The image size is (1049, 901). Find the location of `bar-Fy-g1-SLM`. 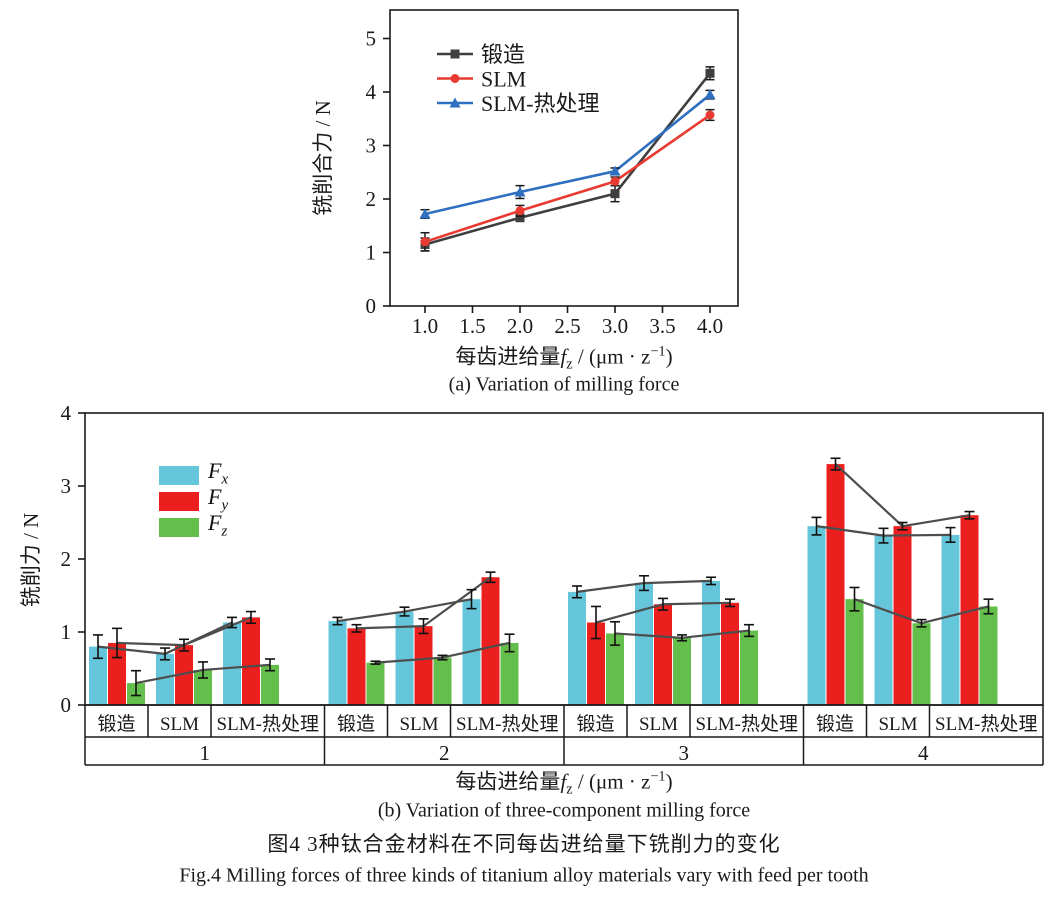

bar-Fy-g1-SLM is located at coordinates (184, 675).